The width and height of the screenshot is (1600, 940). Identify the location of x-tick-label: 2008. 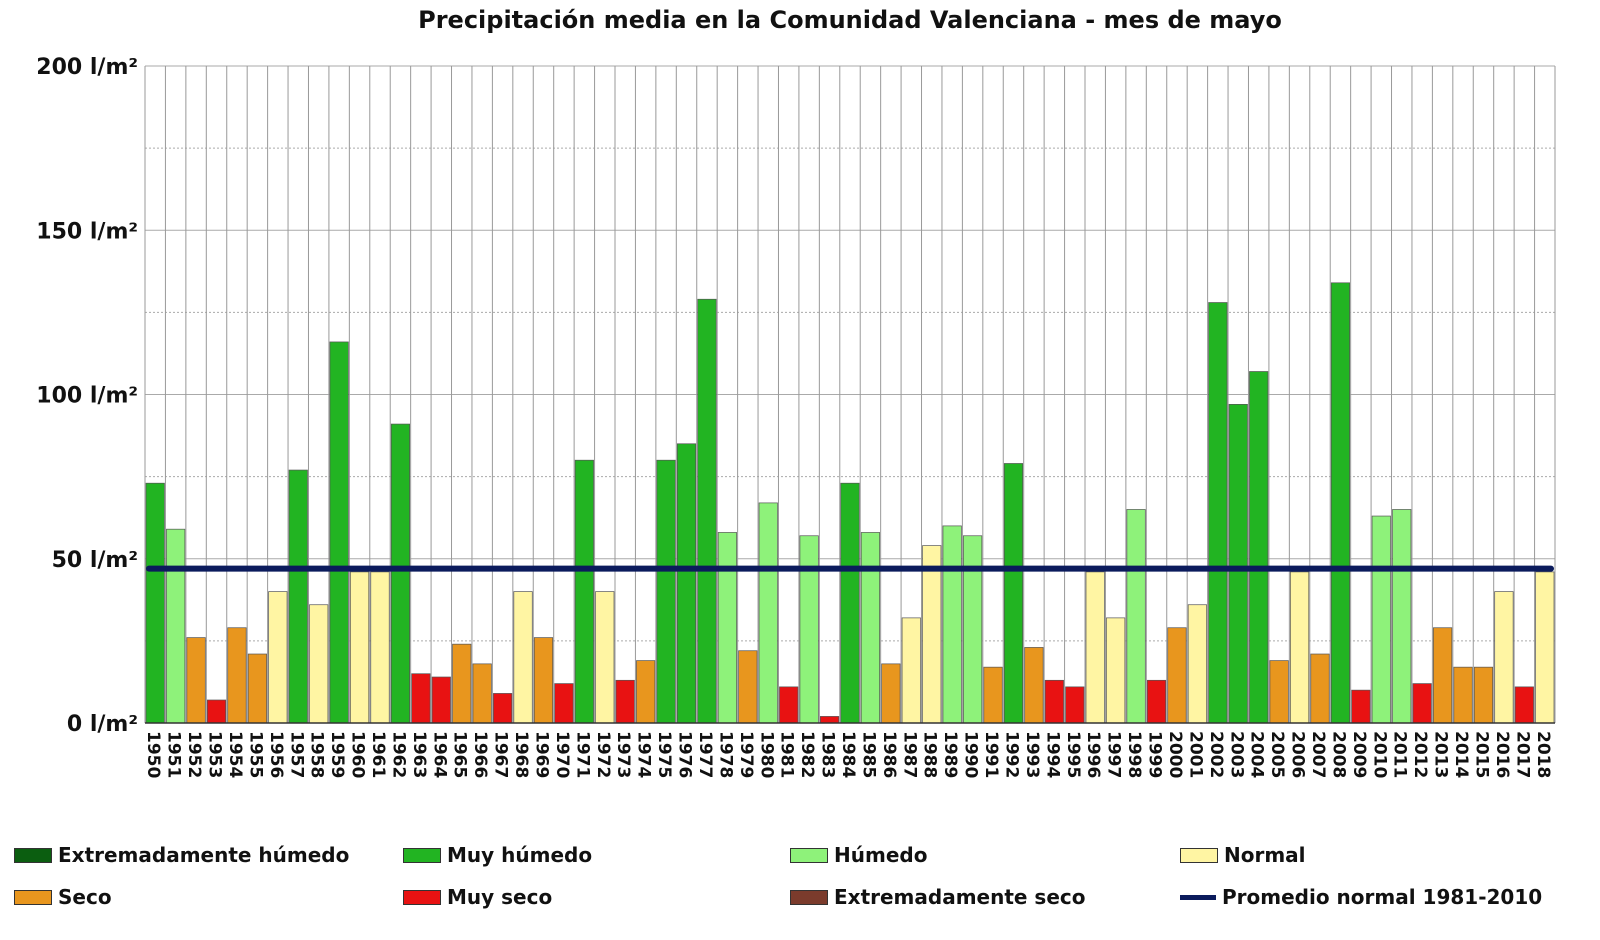
(1338, 754).